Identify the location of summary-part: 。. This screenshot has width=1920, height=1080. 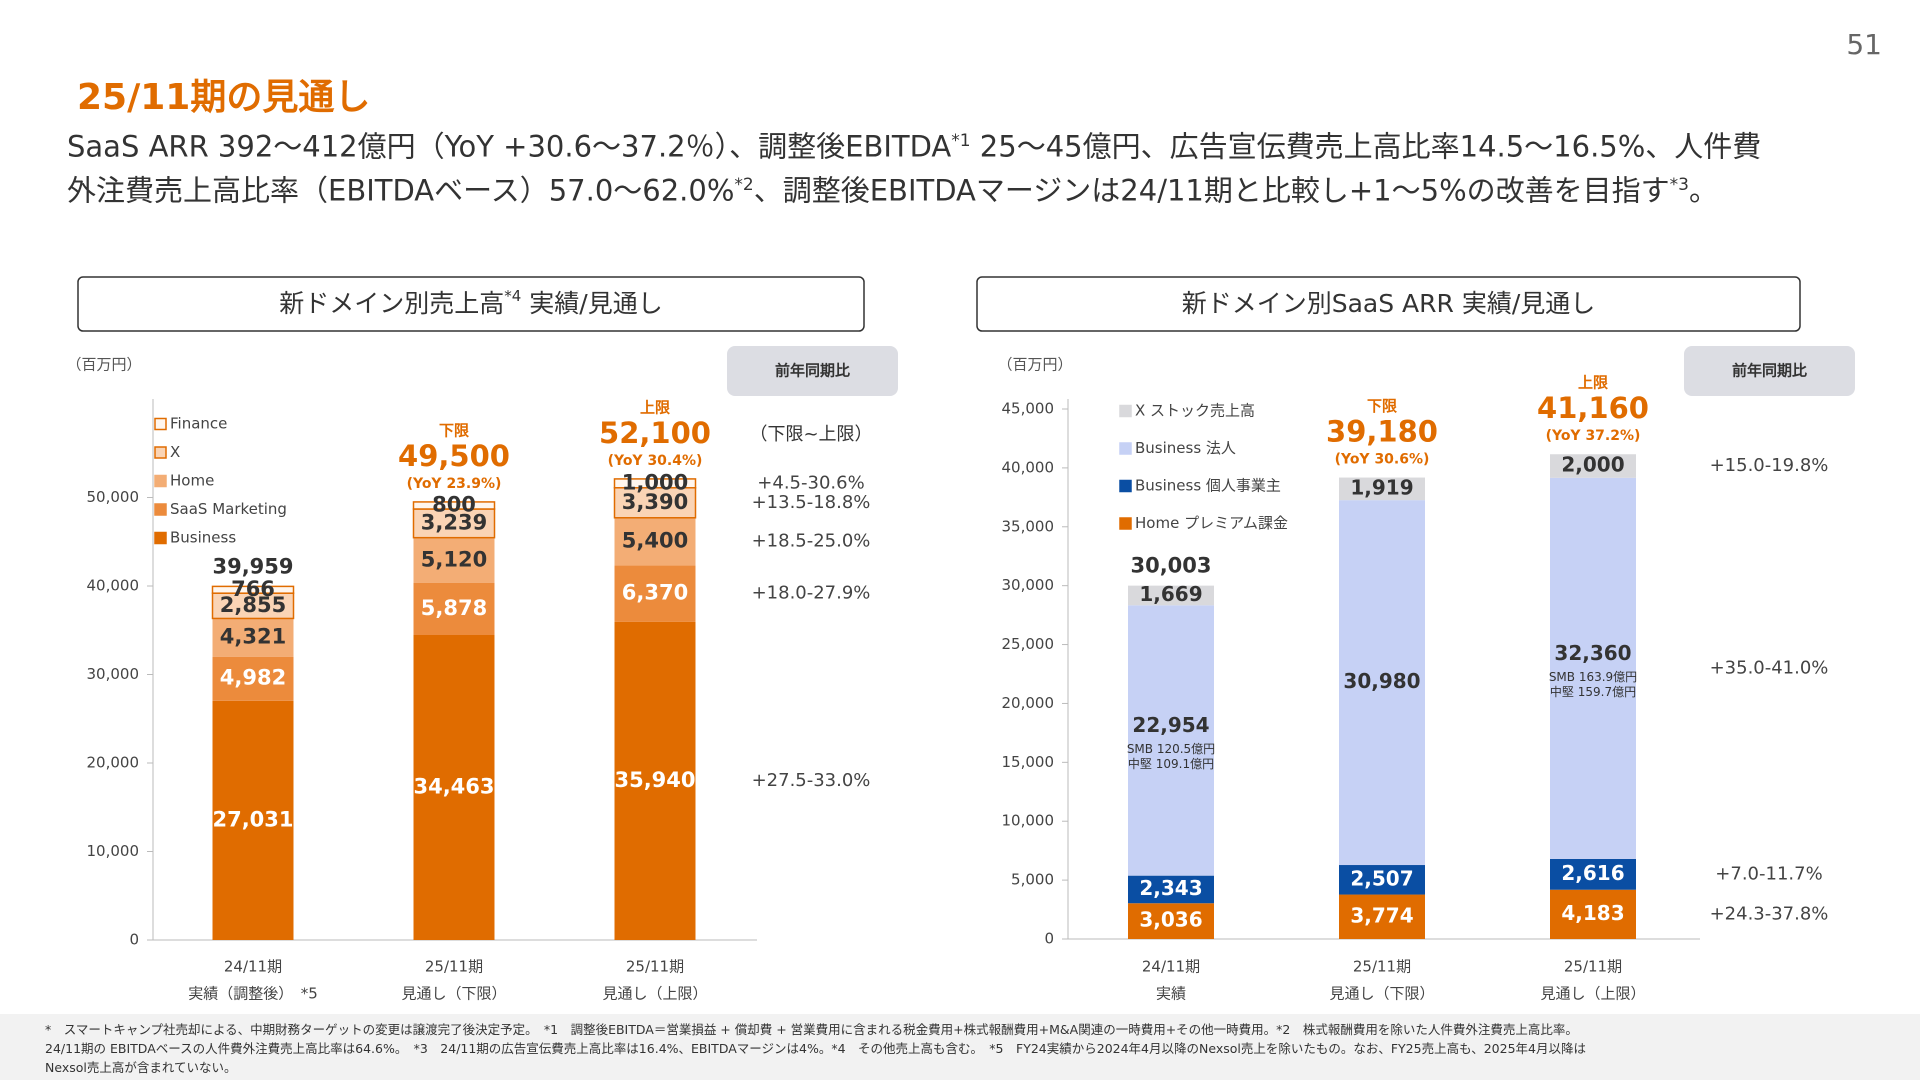
(1703, 190).